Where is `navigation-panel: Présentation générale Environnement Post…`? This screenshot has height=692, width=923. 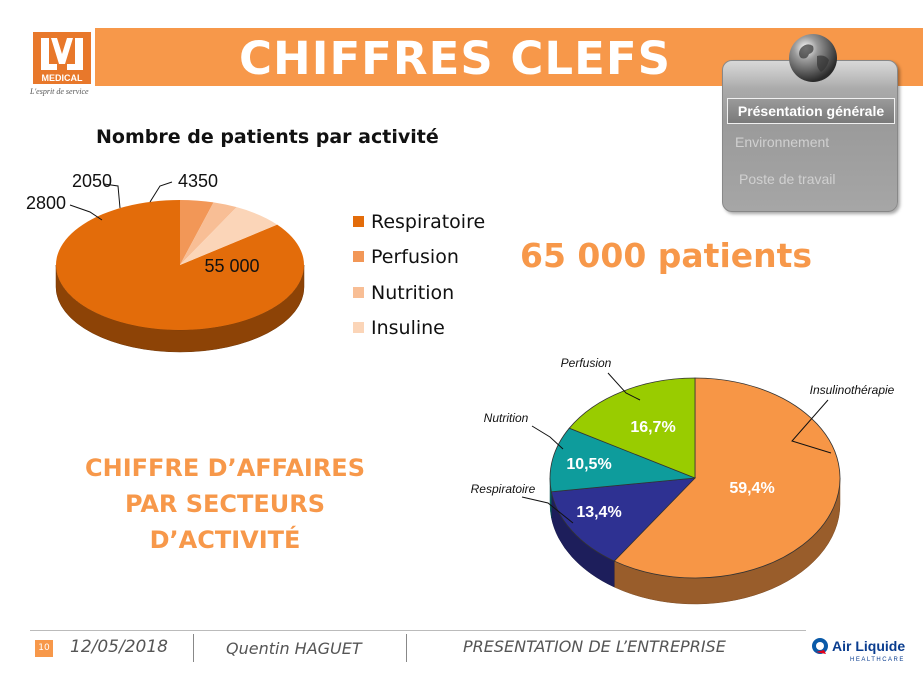
navigation-panel: Présentation générale Environnement Post… is located at coordinates (810, 136).